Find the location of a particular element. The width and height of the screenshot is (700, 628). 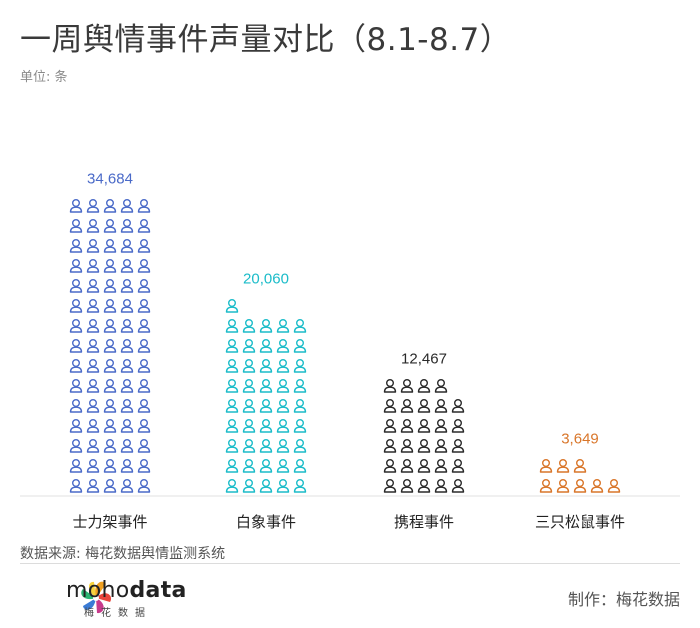

data-label: 20,060 is located at coordinates (266, 279).